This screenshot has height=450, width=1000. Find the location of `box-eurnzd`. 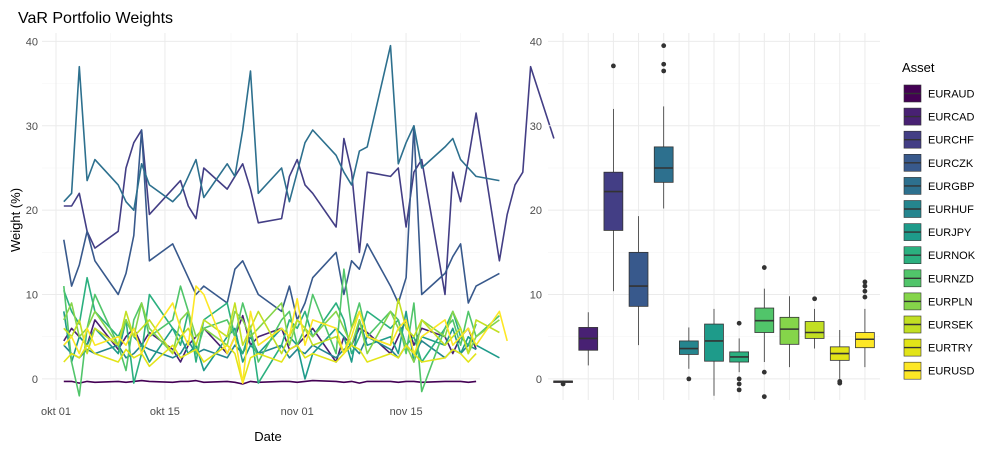

box-eurnzd is located at coordinates (764, 332).